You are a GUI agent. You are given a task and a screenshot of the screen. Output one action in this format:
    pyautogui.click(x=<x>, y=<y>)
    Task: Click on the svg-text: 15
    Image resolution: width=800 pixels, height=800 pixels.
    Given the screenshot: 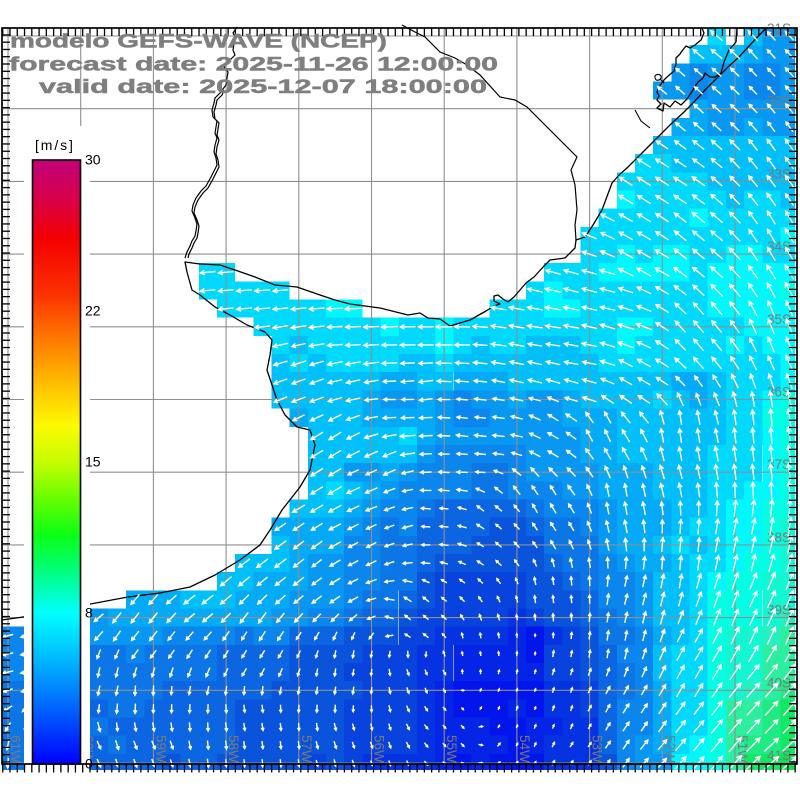 What is the action you would take?
    pyautogui.click(x=93, y=462)
    